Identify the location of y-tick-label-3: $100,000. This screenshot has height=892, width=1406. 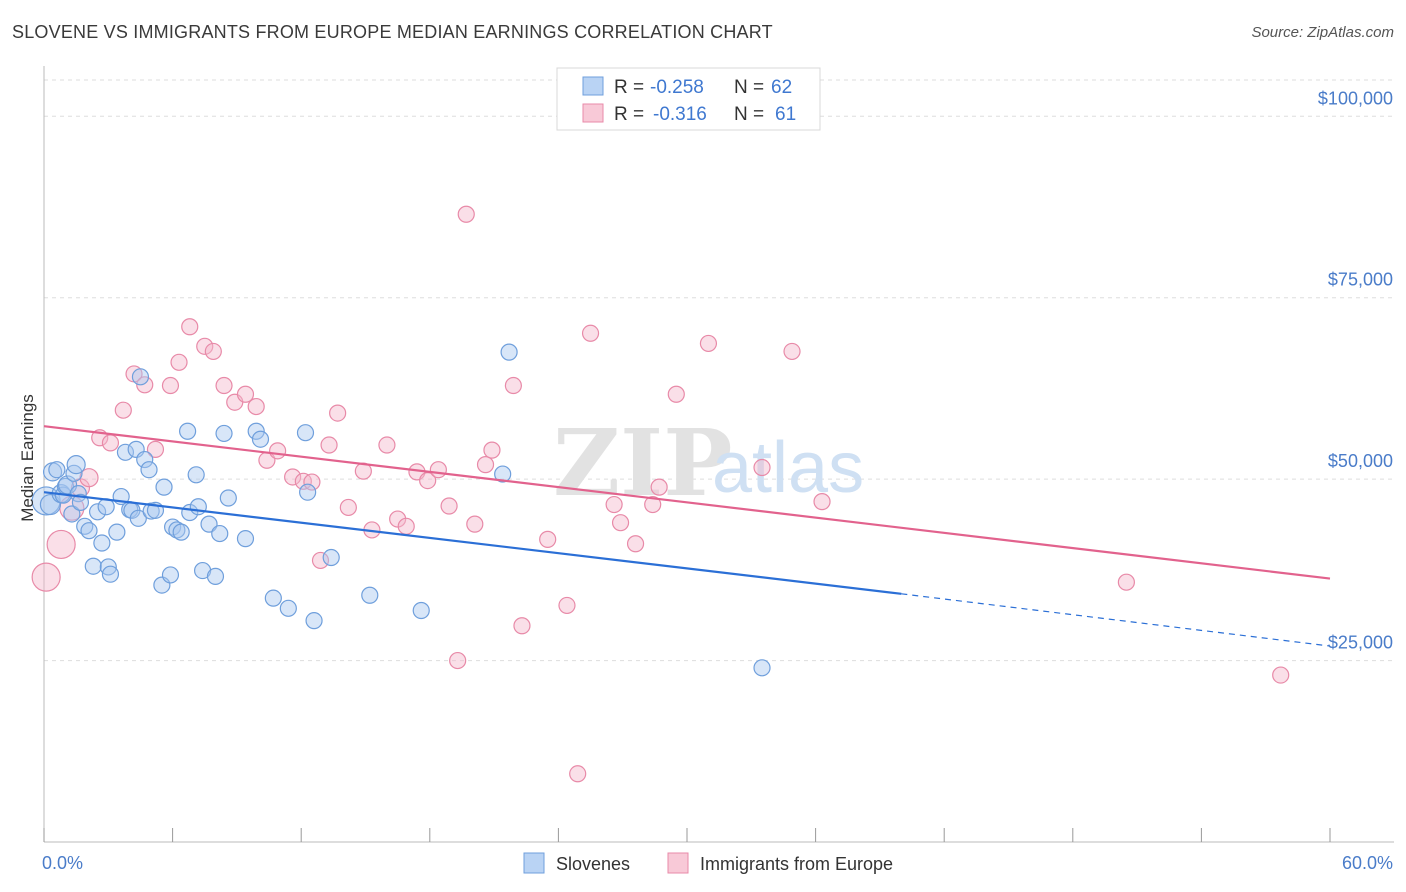
(1355, 98).